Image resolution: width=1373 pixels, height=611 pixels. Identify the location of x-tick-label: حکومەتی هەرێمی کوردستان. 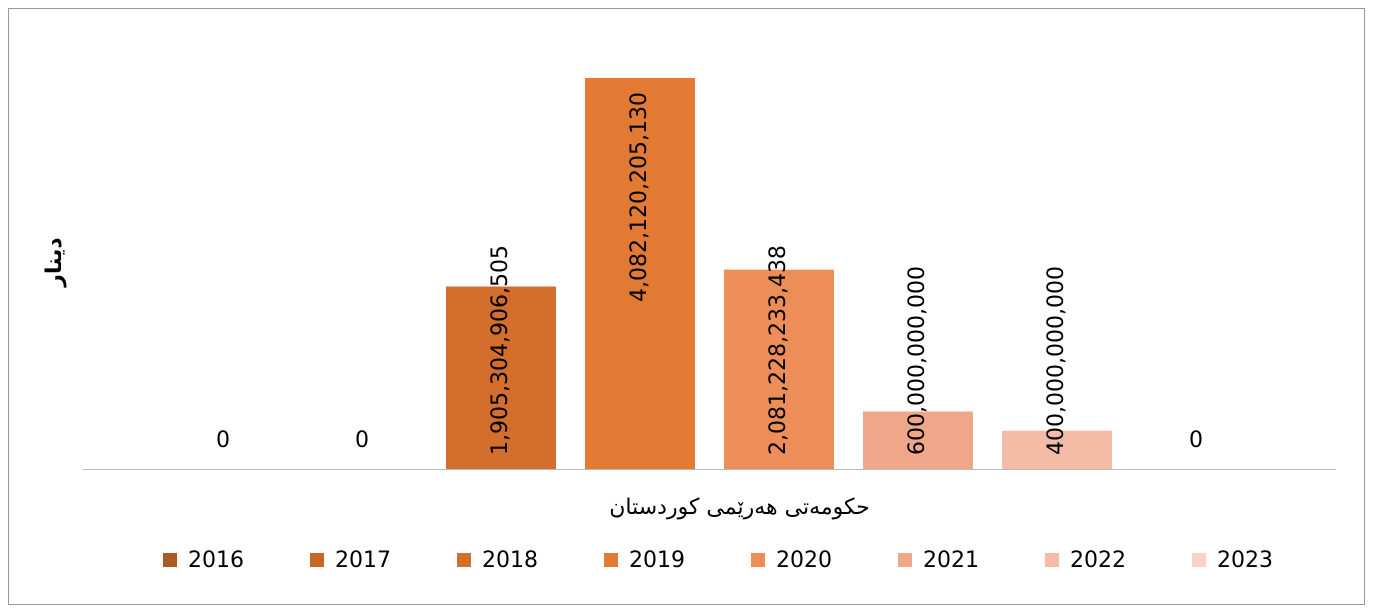
(739, 507).